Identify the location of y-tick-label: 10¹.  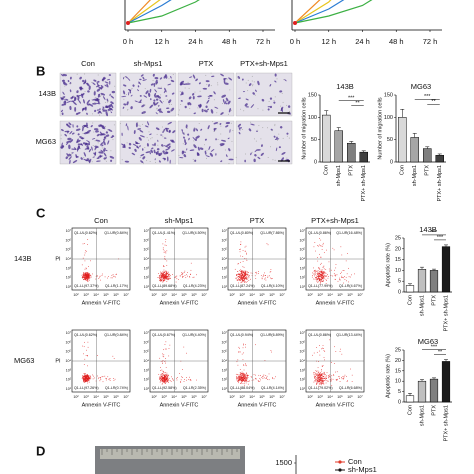
(69, 389).